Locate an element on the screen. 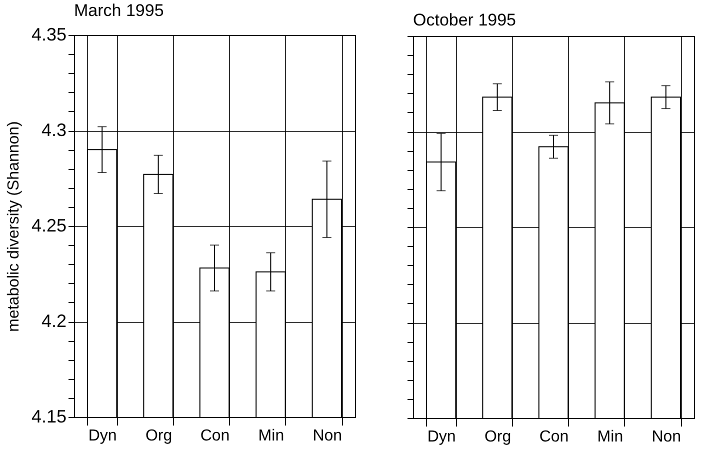  y-tick-label: 4.3 is located at coordinates (53, 130).